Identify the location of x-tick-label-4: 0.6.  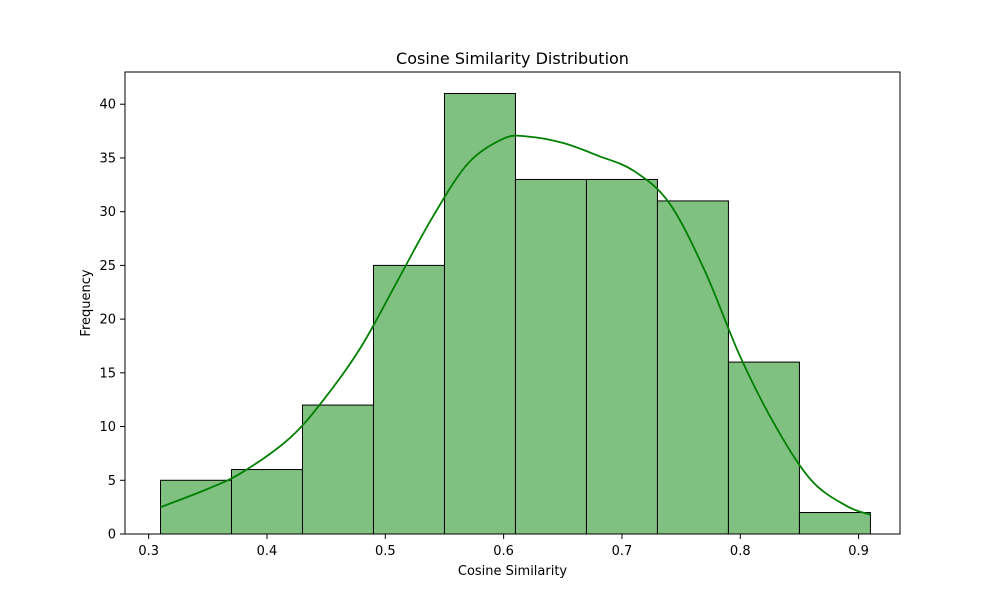
(503, 551).